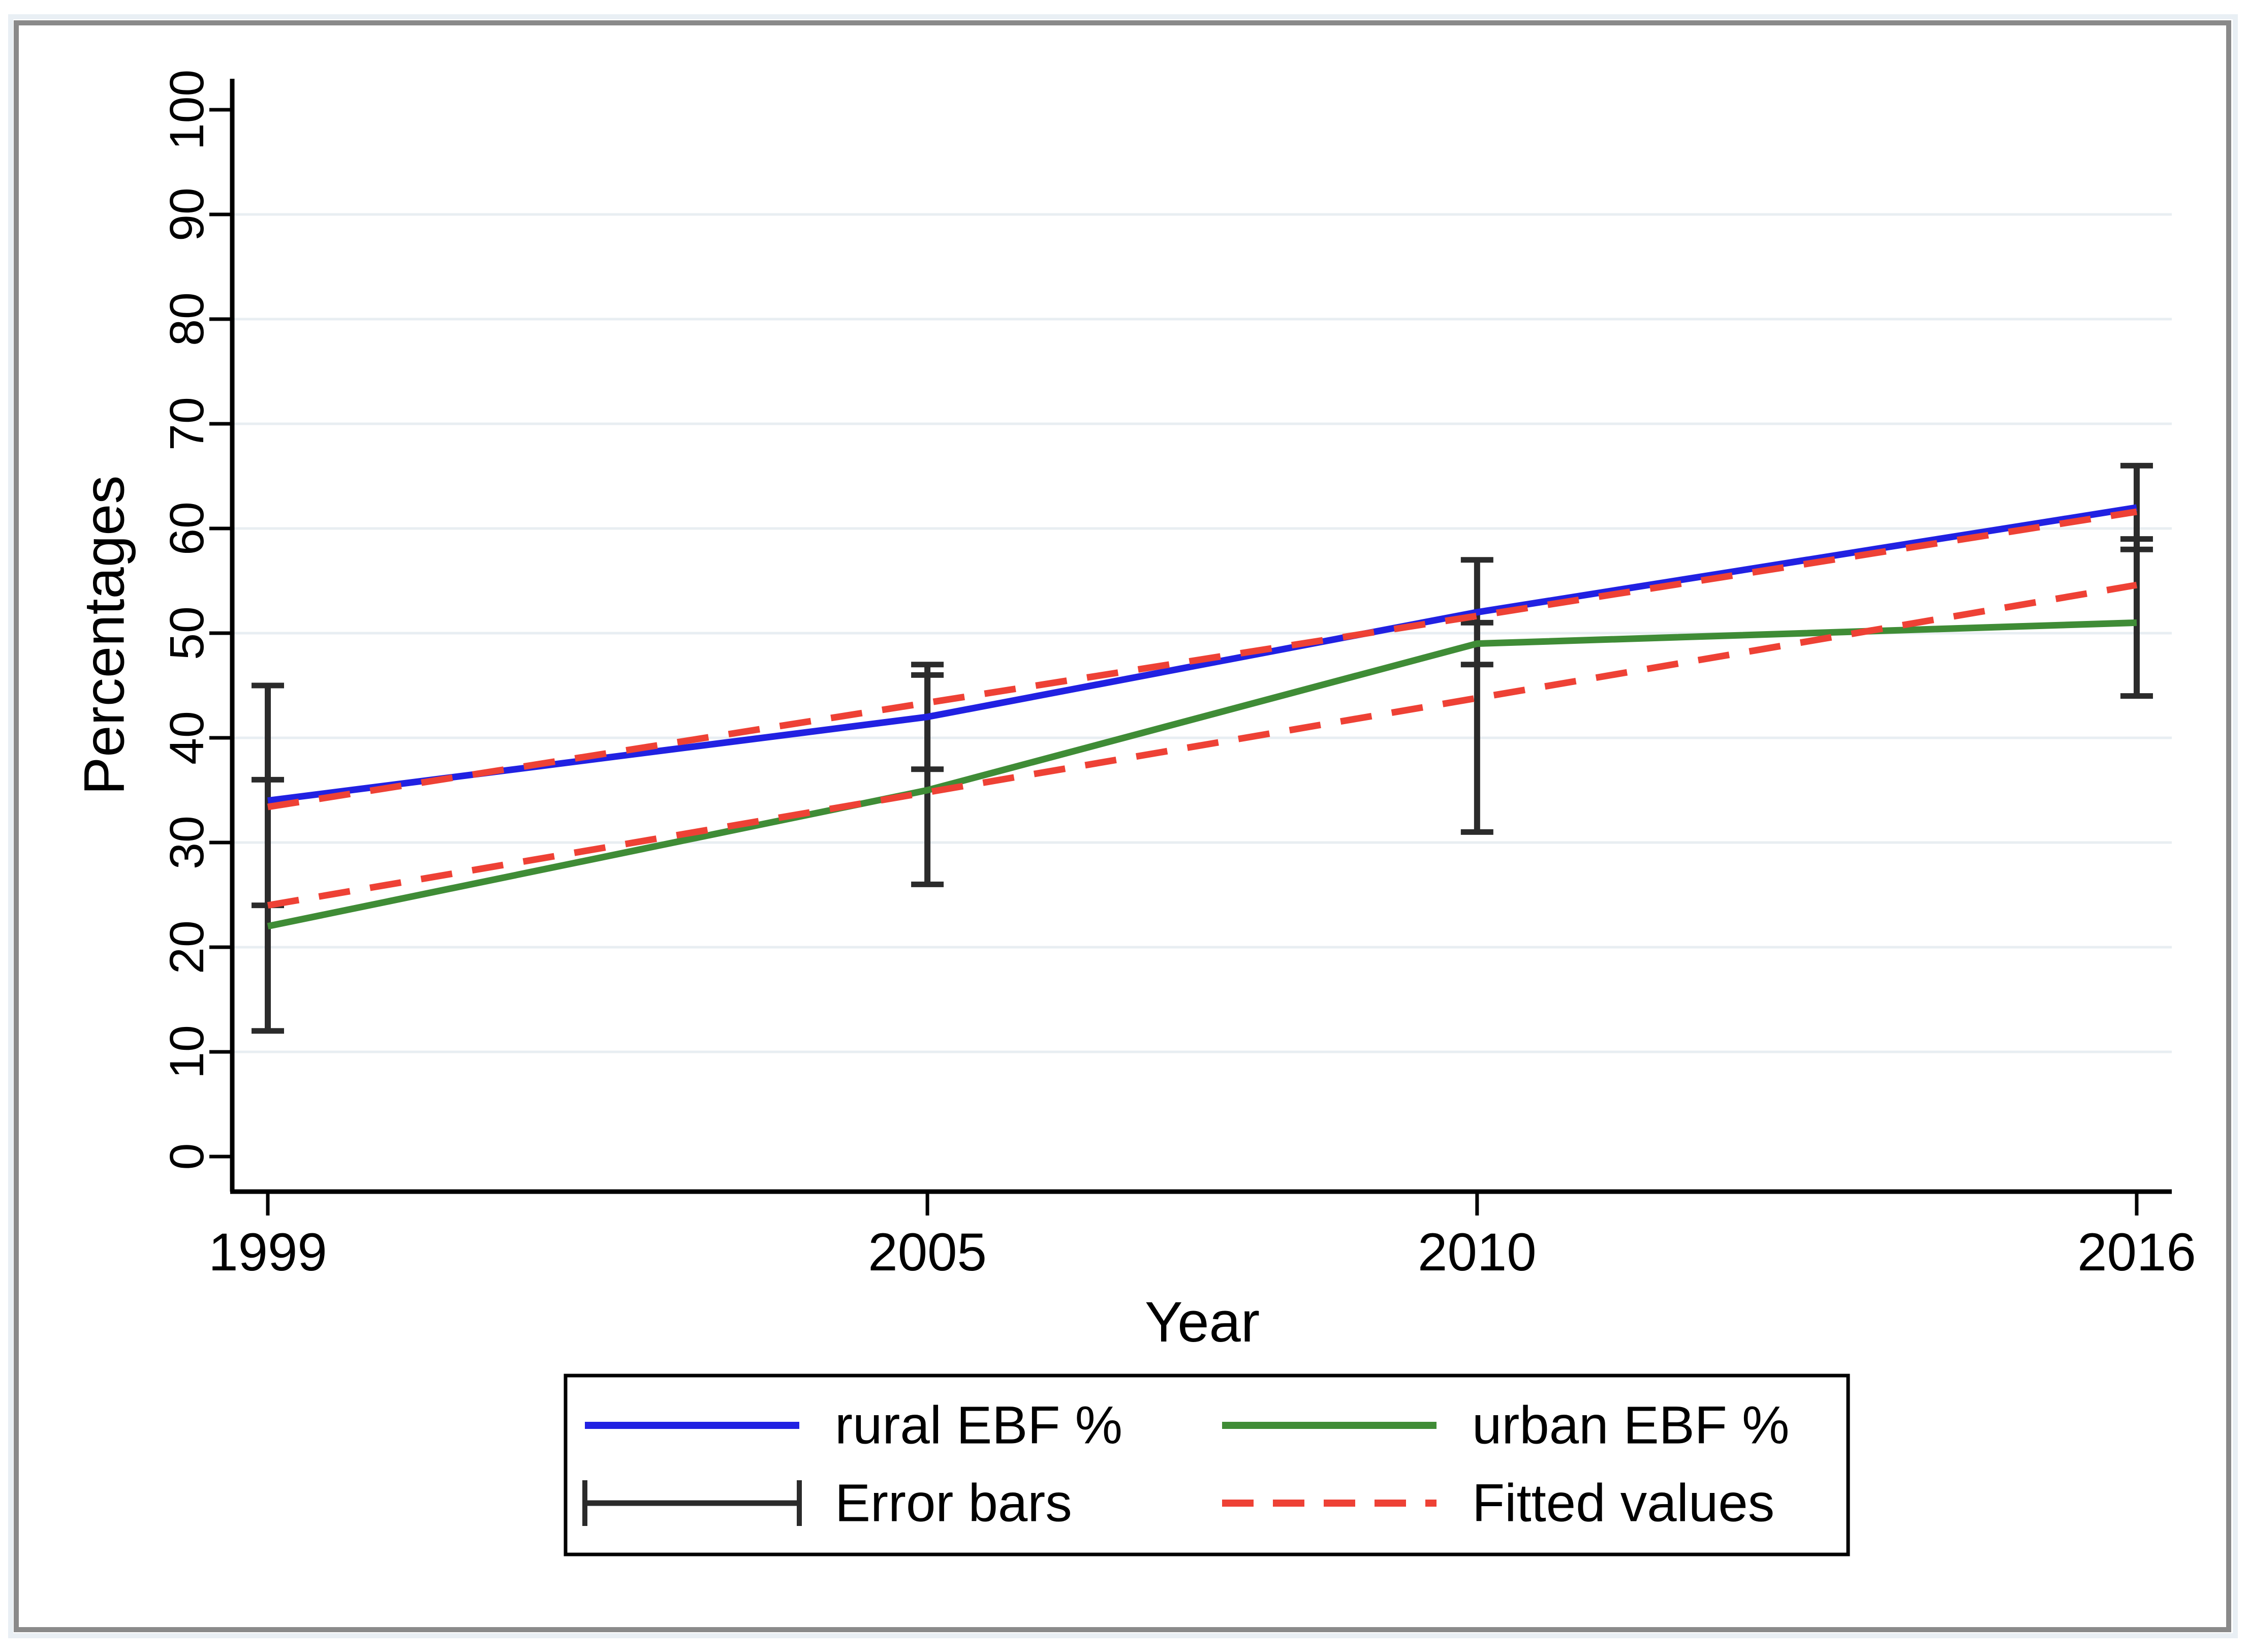 This screenshot has width=2248, height=1652. What do you see at coordinates (267, 1252) in the screenshot?
I see `x-tick-label: 1999` at bounding box center [267, 1252].